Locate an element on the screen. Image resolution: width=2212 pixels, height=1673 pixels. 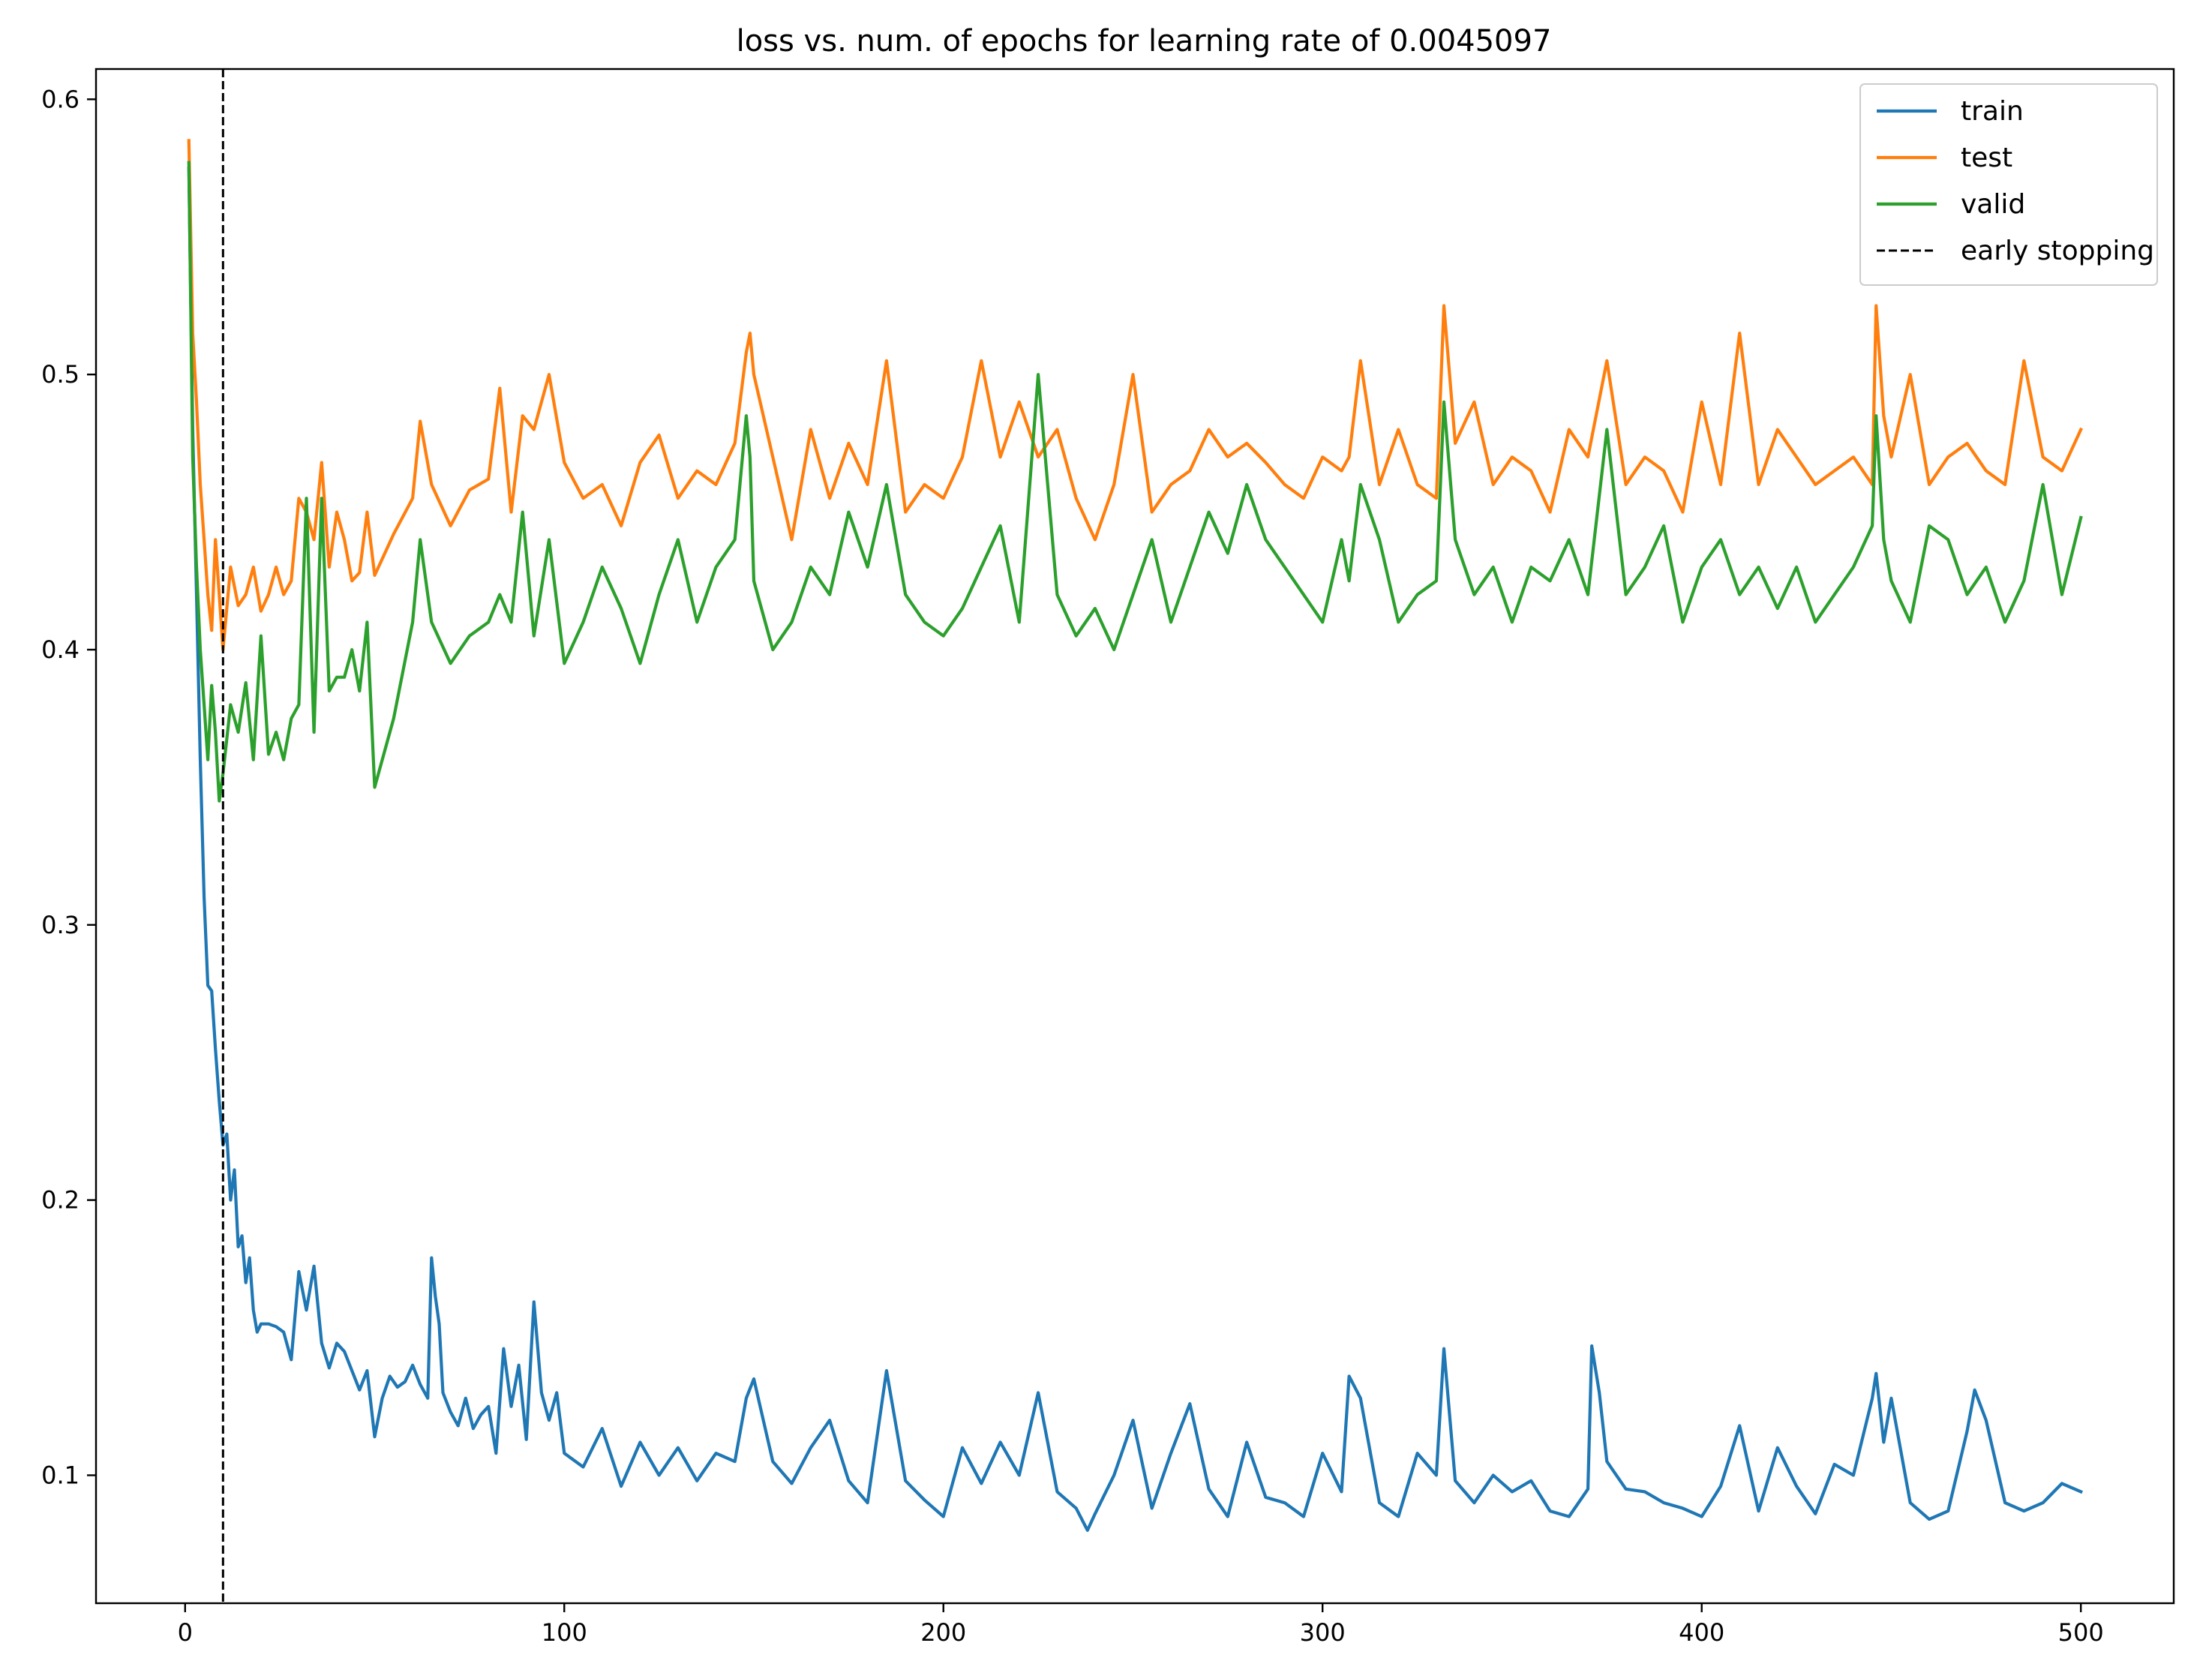
legend-box is located at coordinates (2008, 184).